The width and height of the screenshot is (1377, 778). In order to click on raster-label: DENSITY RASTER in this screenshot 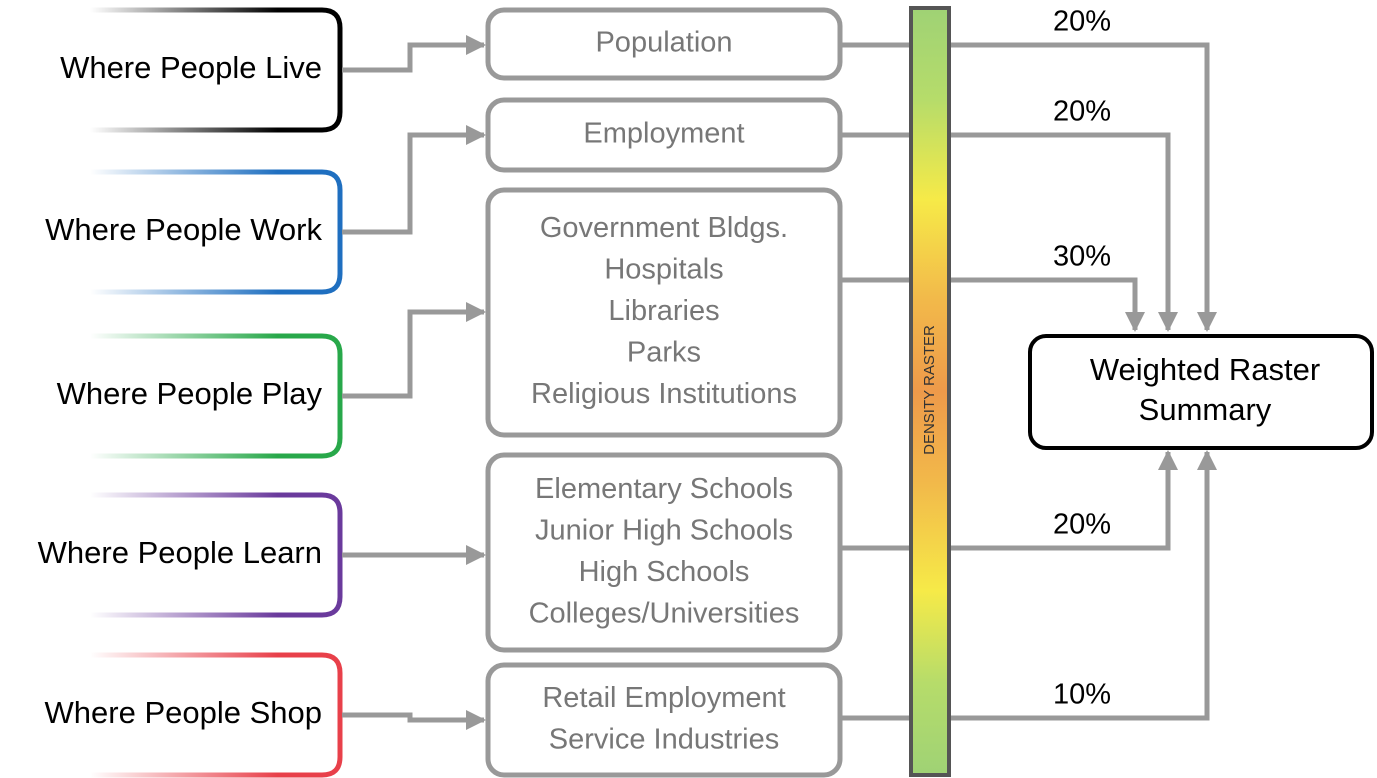, I will do `click(929, 390)`.